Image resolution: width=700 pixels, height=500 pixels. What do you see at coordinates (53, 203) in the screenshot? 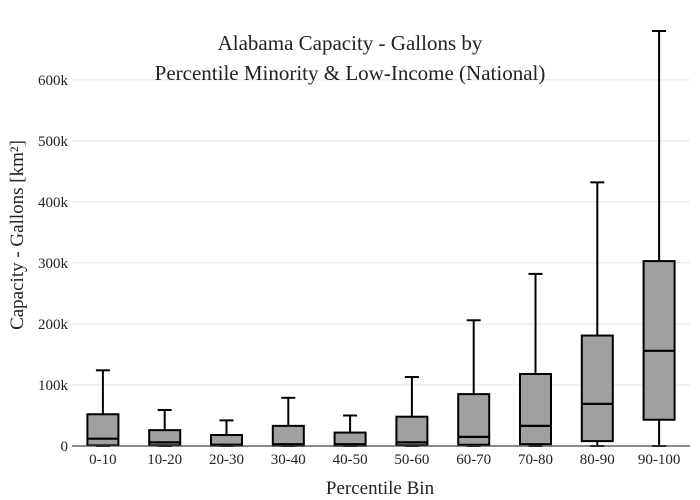
I see `y-tick-label: 400k` at bounding box center [53, 203].